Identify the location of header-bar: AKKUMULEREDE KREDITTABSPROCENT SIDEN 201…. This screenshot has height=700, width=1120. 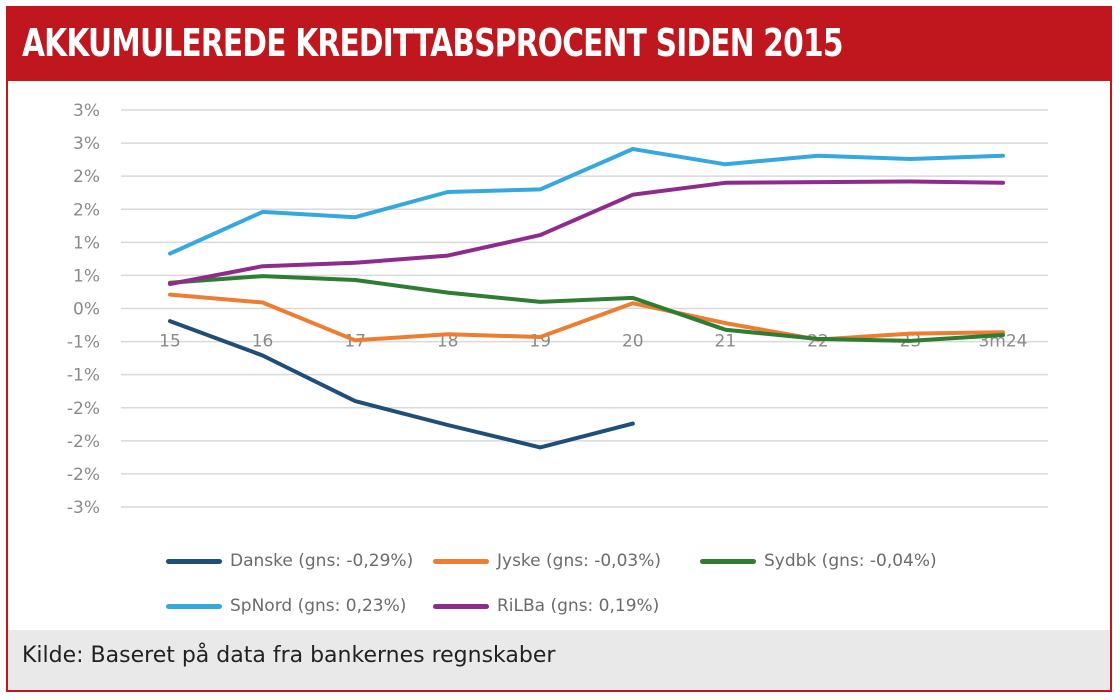
(559, 44).